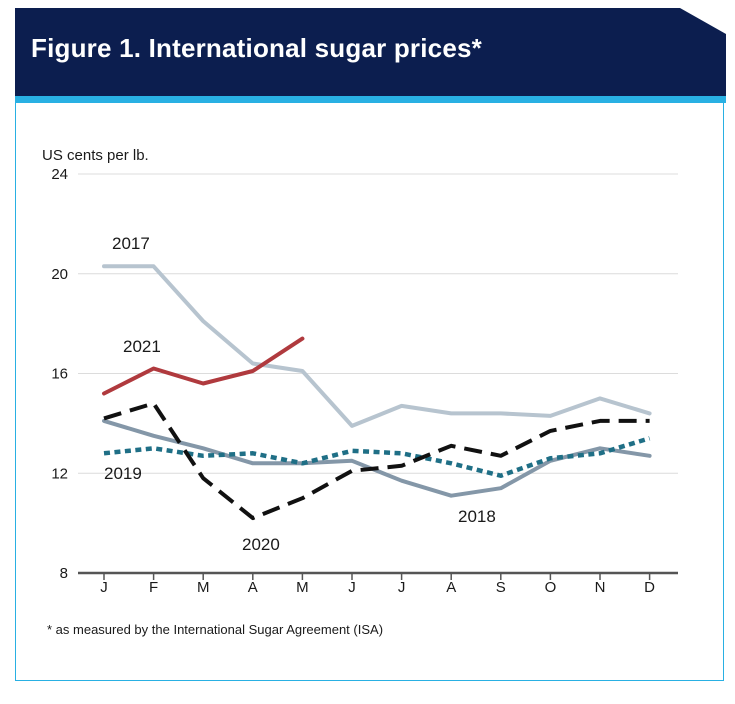 This screenshot has width=735, height=704. I want to click on figure-title: Figure 1. International sugar prices*, so click(256, 48).